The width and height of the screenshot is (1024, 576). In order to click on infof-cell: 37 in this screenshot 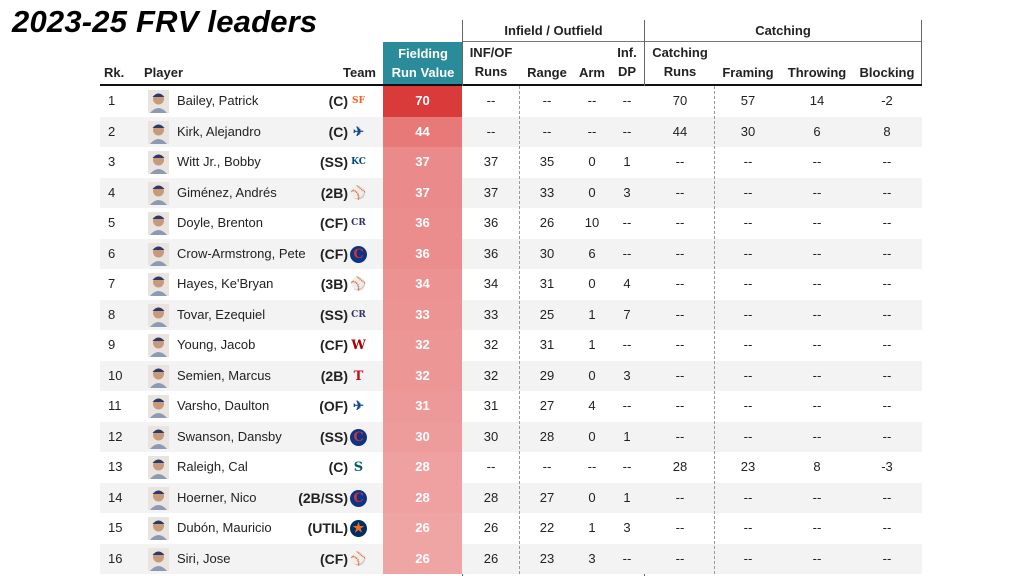, I will do `click(491, 192)`.